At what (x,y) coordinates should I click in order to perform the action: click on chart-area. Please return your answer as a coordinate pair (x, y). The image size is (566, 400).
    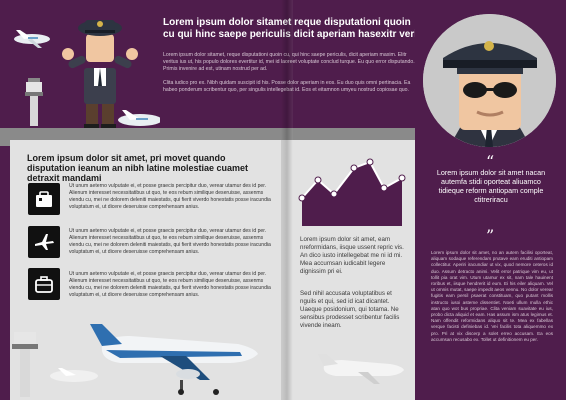
    Looking at the image, I should click on (352, 194).